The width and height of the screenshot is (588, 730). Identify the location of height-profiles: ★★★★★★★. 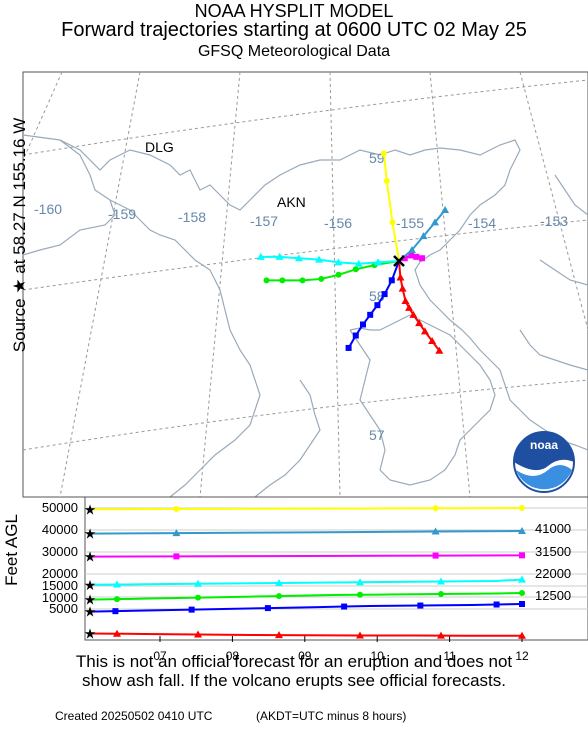
(305, 571).